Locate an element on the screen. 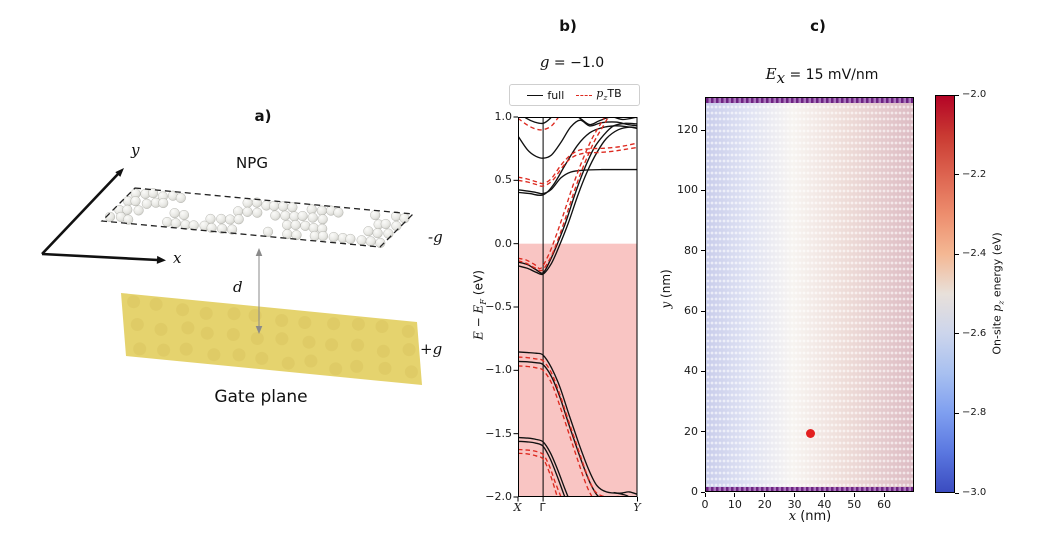  colorbar-label: On-site pz energy (eV) is located at coordinates (998, 293).